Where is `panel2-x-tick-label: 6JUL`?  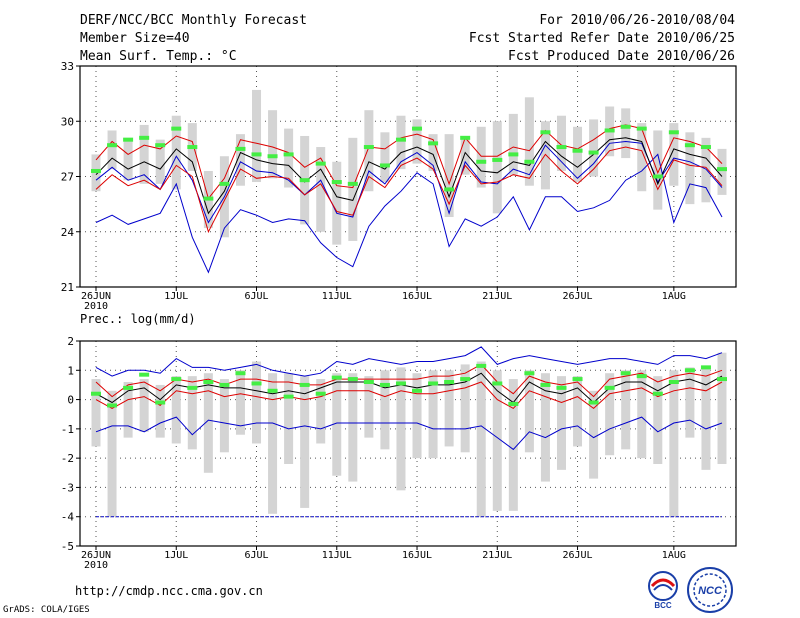
panel2-x-tick-label: 6JUL is located at coordinates (256, 555).